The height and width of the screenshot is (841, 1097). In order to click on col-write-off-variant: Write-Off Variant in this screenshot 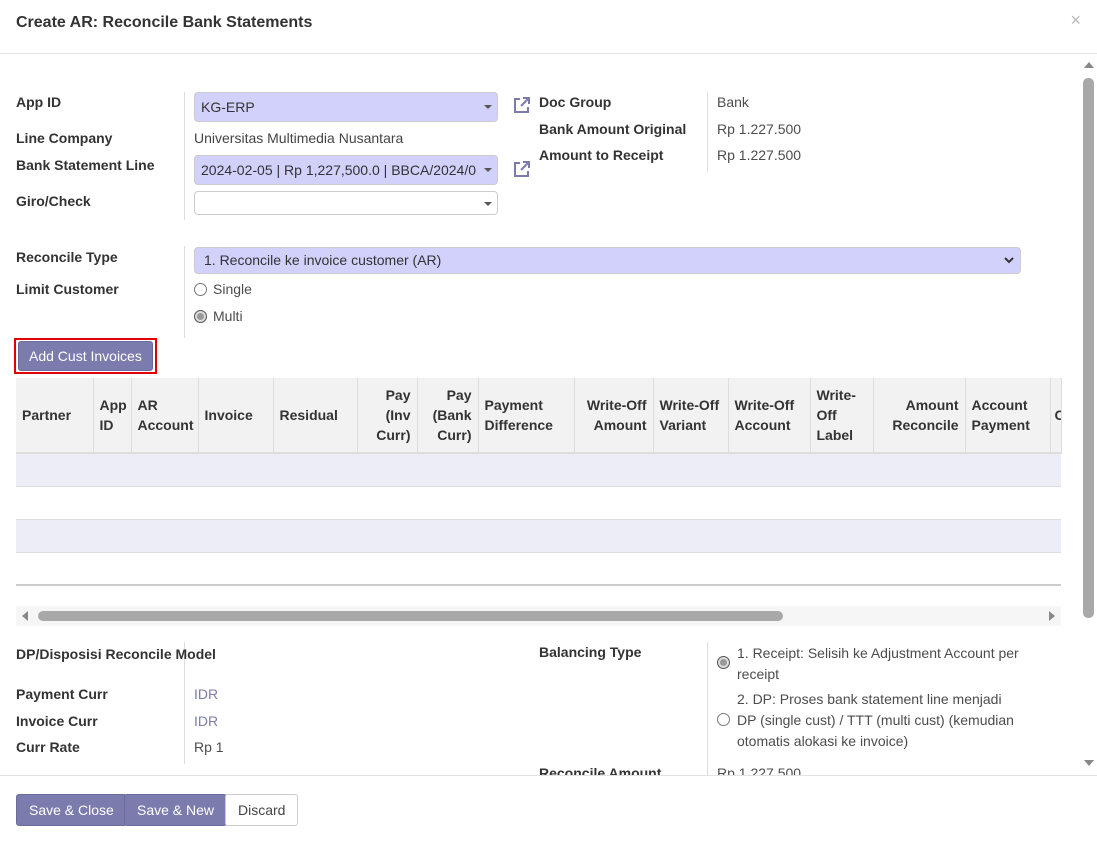, I will do `click(691, 416)`.